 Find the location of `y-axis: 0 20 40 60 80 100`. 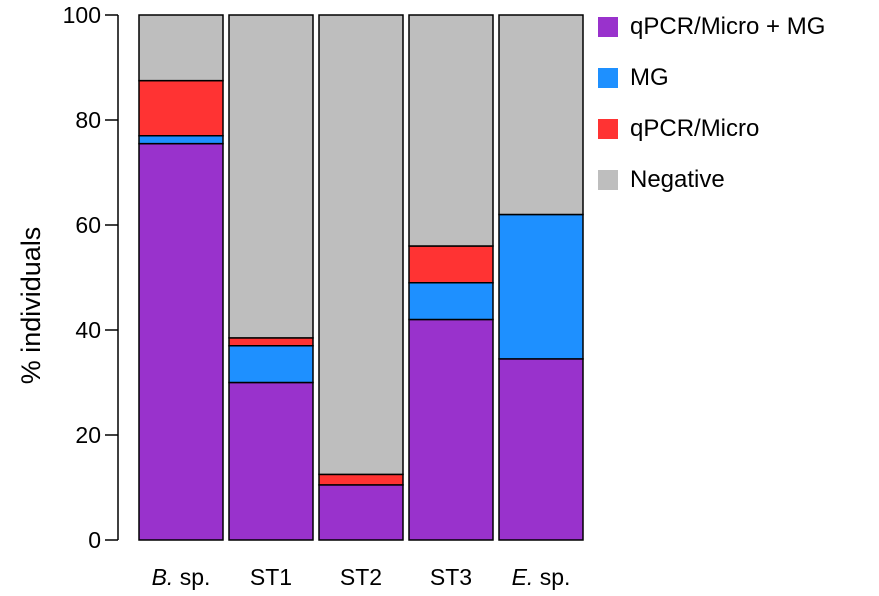

y-axis: 0 20 40 60 80 100 is located at coordinates (91, 277).